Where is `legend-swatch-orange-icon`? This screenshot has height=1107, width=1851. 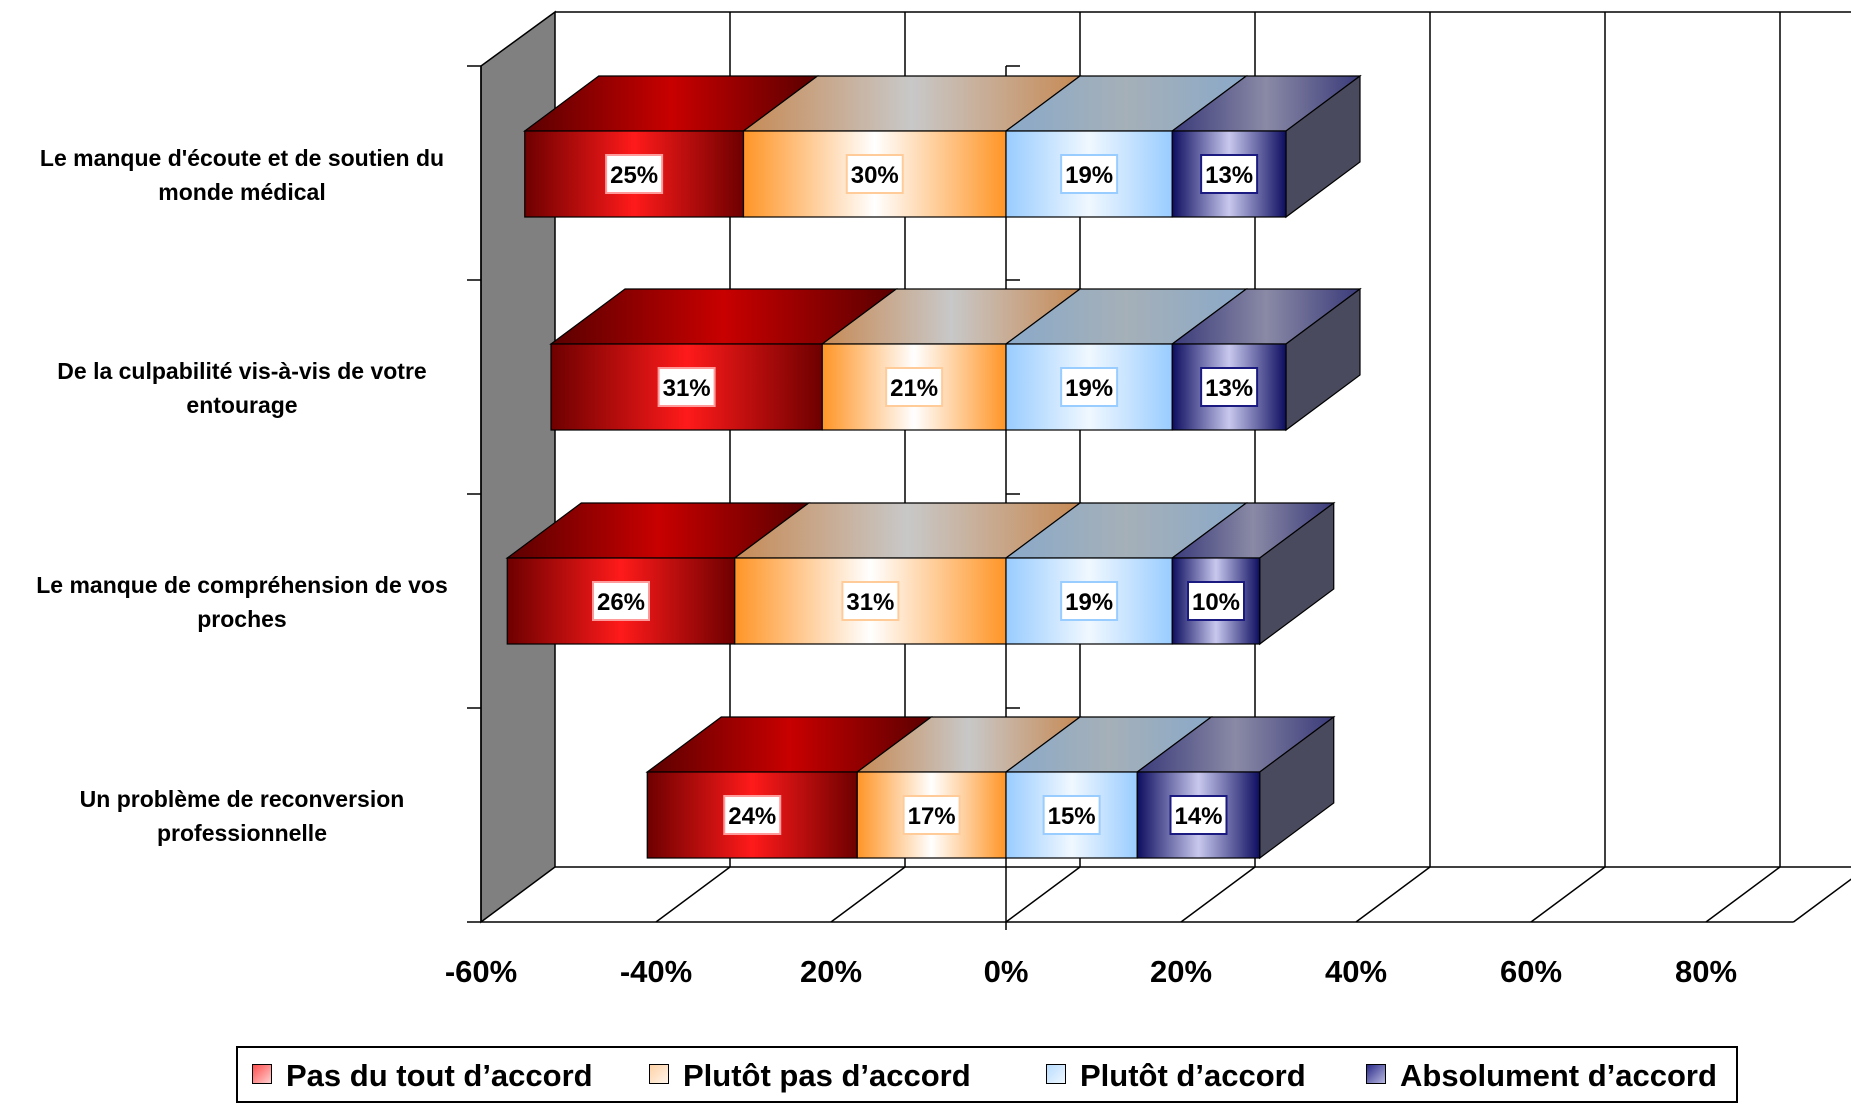
legend-swatch-orange-icon is located at coordinates (659, 1074).